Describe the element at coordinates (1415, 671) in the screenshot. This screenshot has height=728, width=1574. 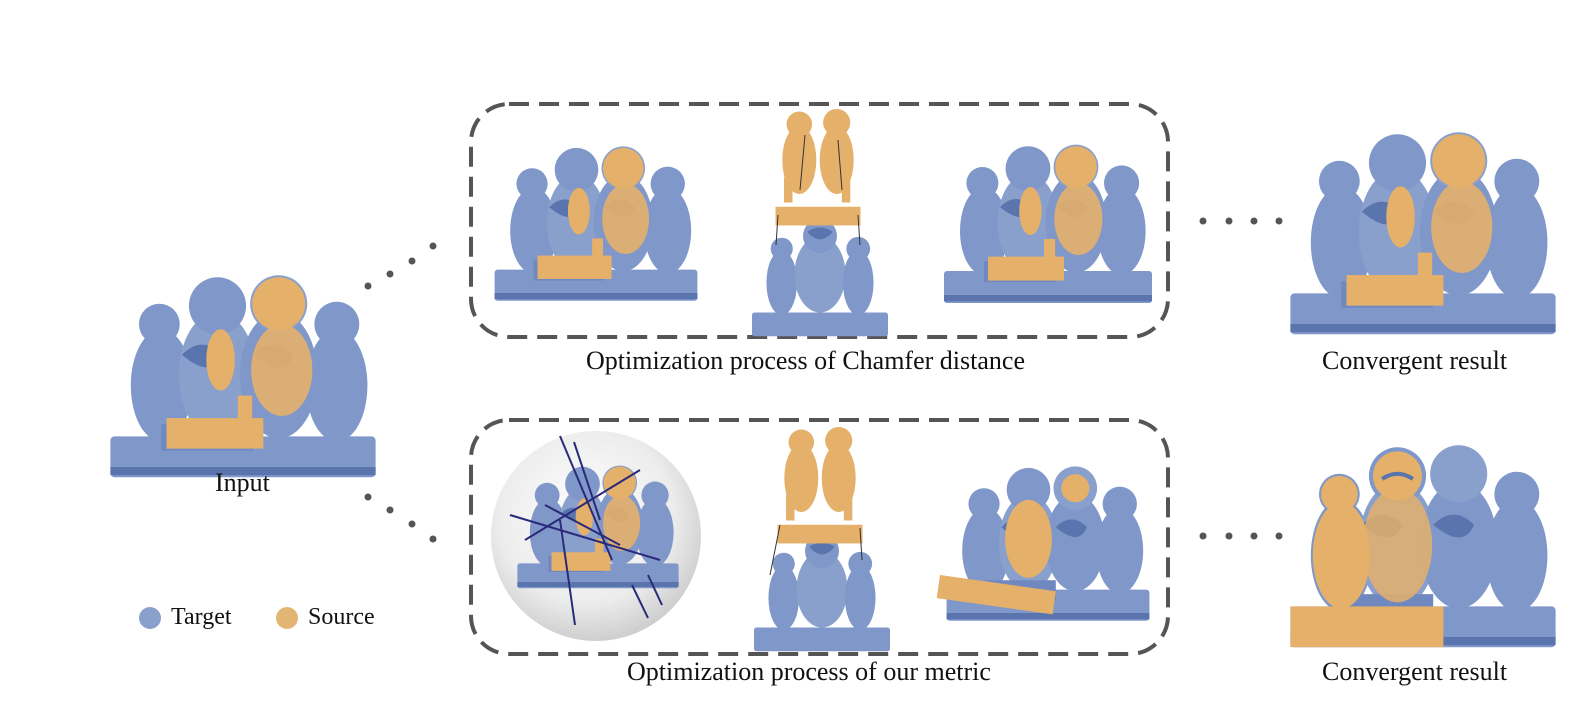
I see `convergent-caption-bottom: Convergent result` at that location.